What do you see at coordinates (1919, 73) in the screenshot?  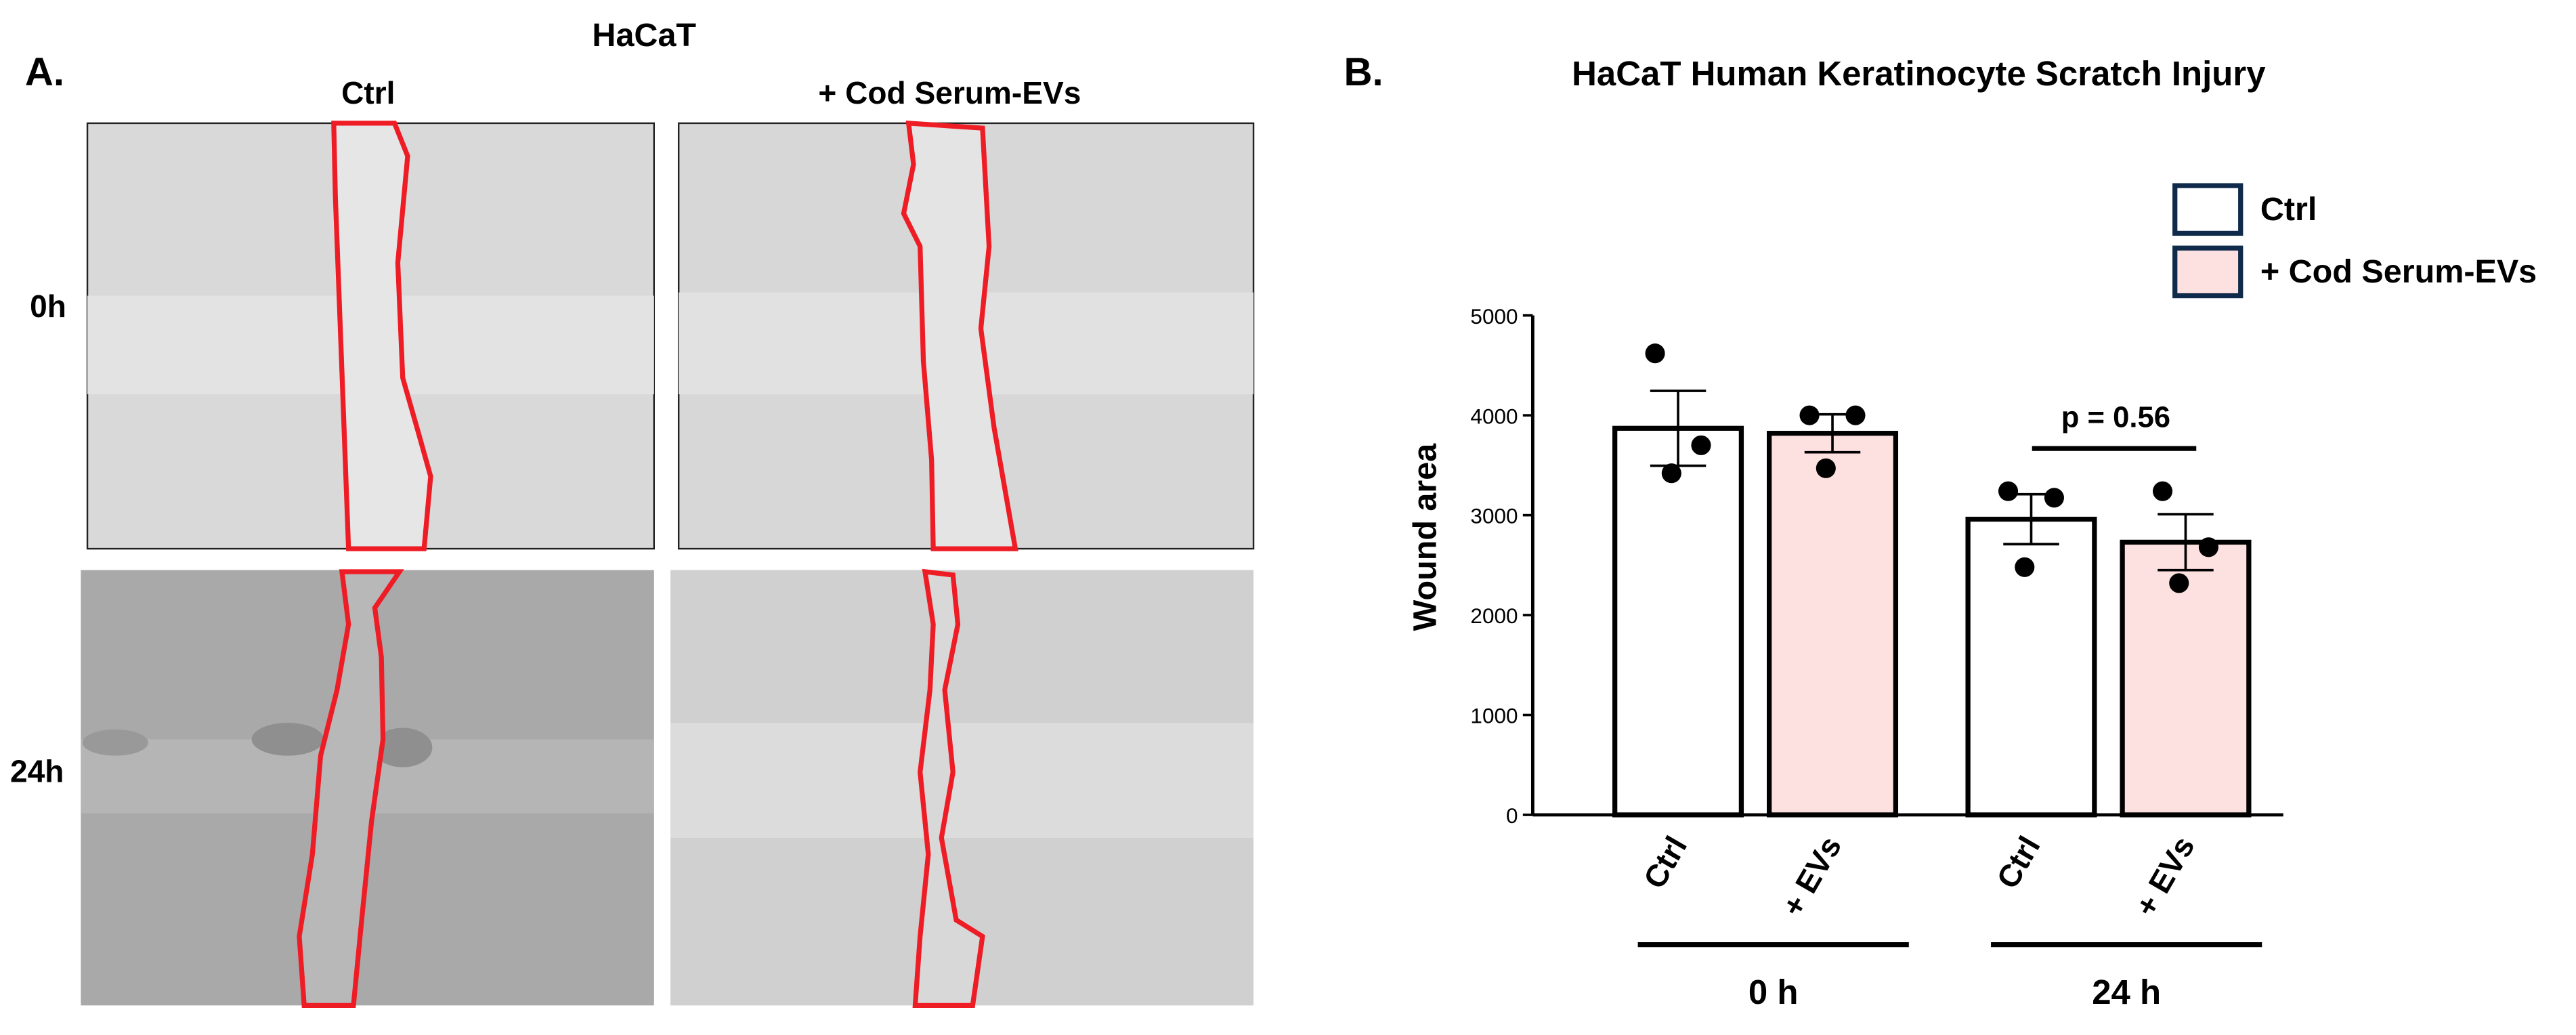 I see `chart-title: HaCaT Human Keratinocyte Scratch Injury` at bounding box center [1919, 73].